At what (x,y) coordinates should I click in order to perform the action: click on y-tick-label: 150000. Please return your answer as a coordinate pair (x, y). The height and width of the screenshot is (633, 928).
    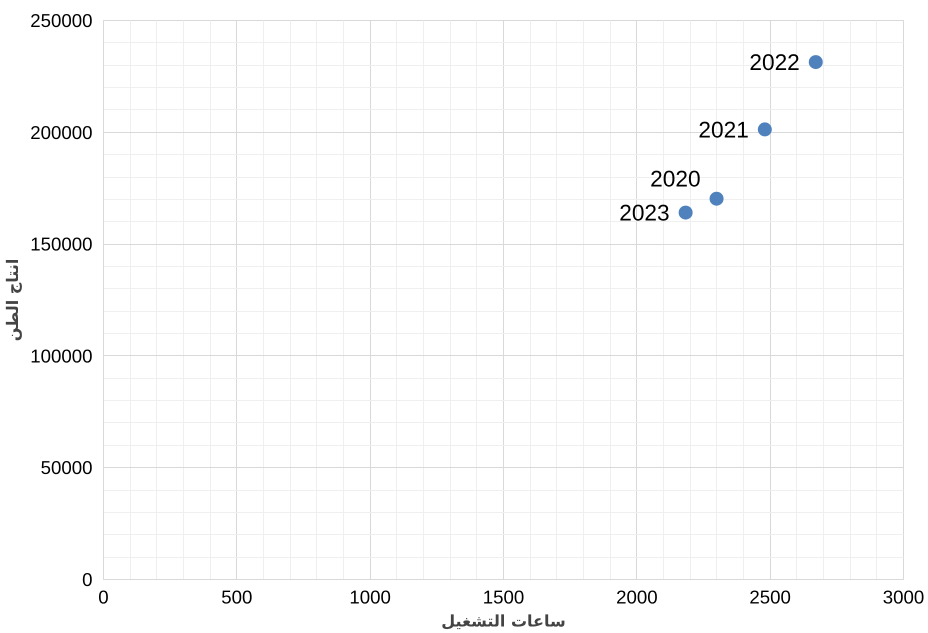
    Looking at the image, I should click on (61, 244).